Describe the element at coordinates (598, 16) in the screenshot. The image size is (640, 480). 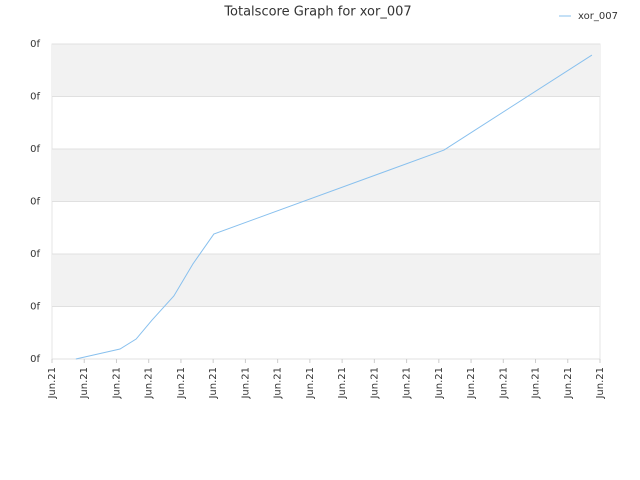
I see `legend-label: xor_007` at that location.